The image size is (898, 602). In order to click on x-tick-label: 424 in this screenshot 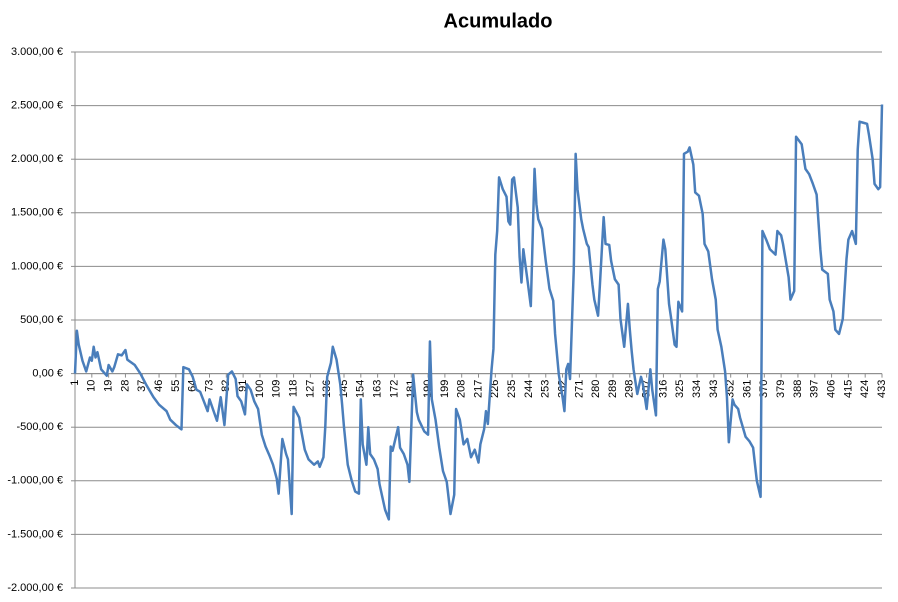, I will do `click(865, 389)`.